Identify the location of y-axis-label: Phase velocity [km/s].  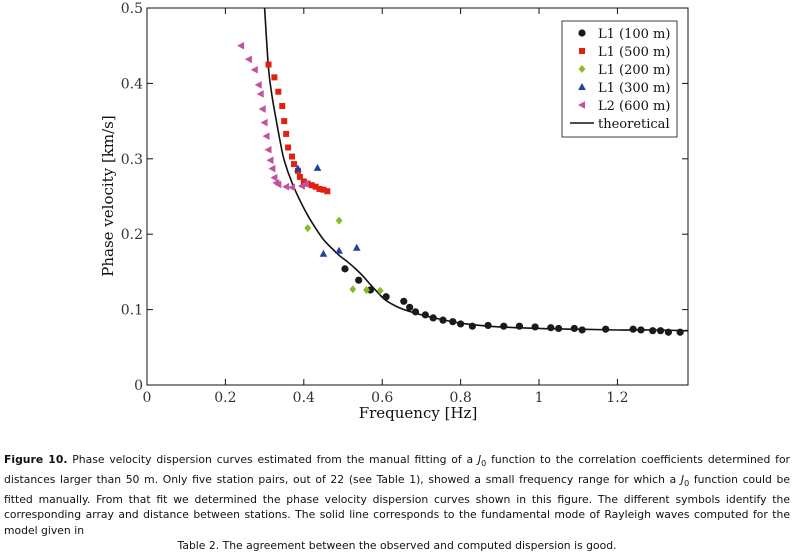
(108, 195).